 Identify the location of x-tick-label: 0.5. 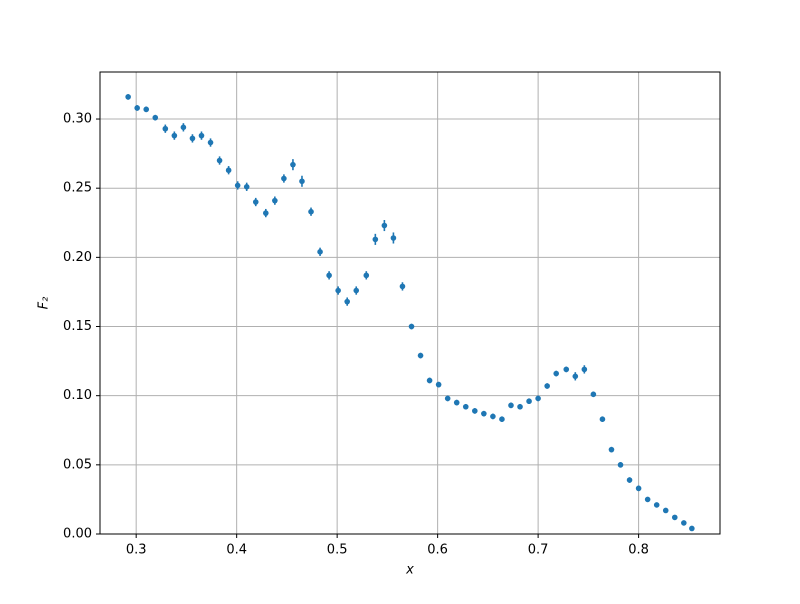
(337, 550).